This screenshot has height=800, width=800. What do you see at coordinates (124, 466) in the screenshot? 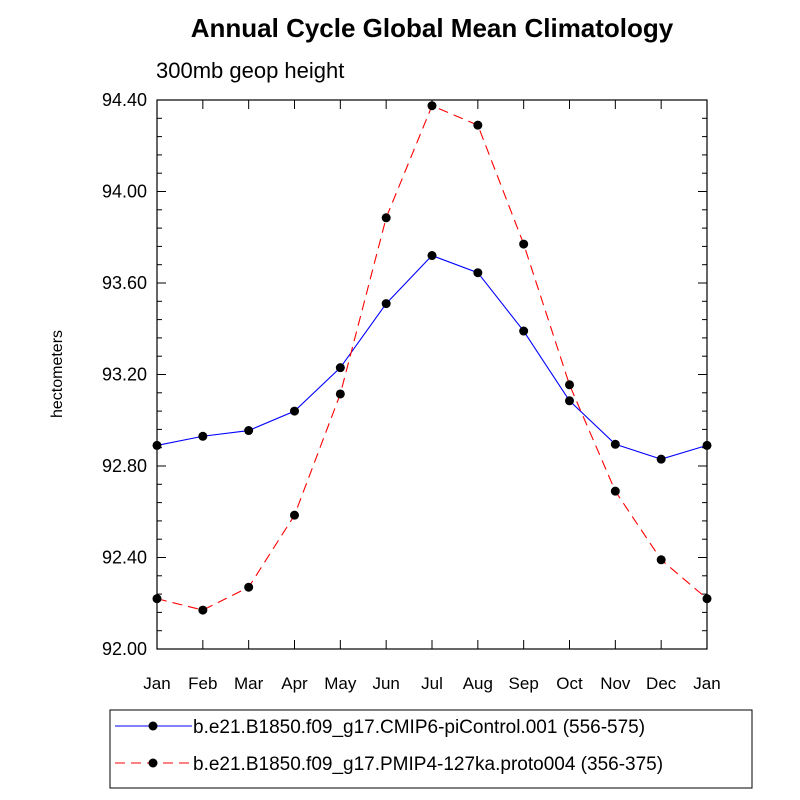
I see `y-tick-label: 92.80` at bounding box center [124, 466].